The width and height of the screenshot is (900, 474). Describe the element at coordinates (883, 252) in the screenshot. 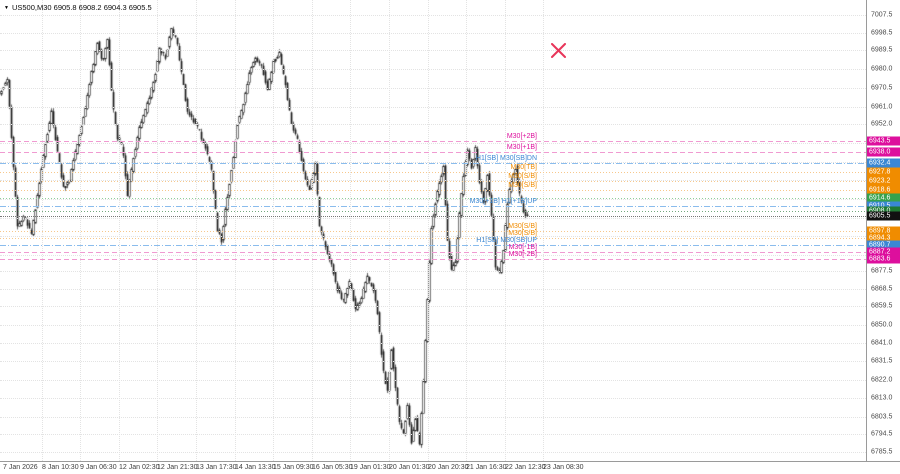

I see `level-price-tag: 6887.2` at that location.